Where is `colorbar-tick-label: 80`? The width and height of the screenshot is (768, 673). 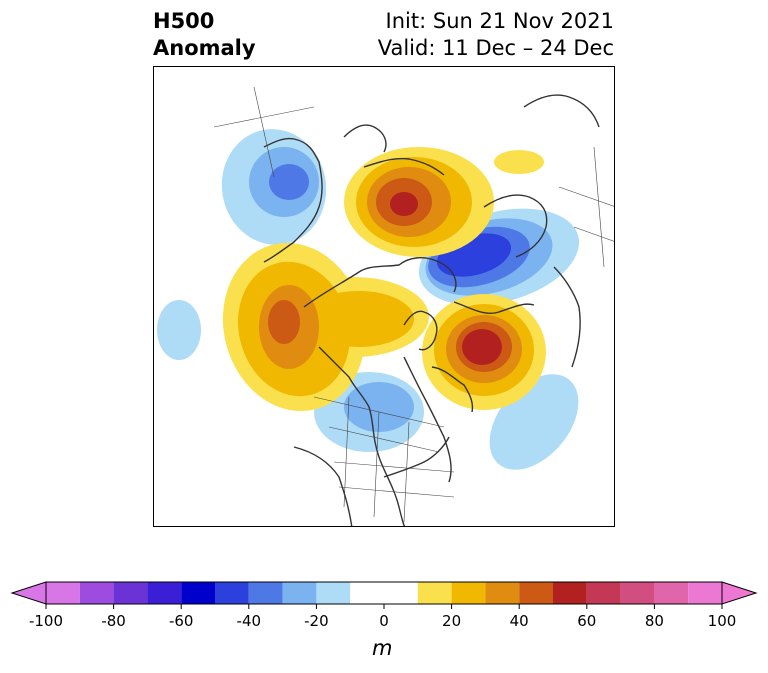
colorbar-tick-label: 80 is located at coordinates (654, 621).